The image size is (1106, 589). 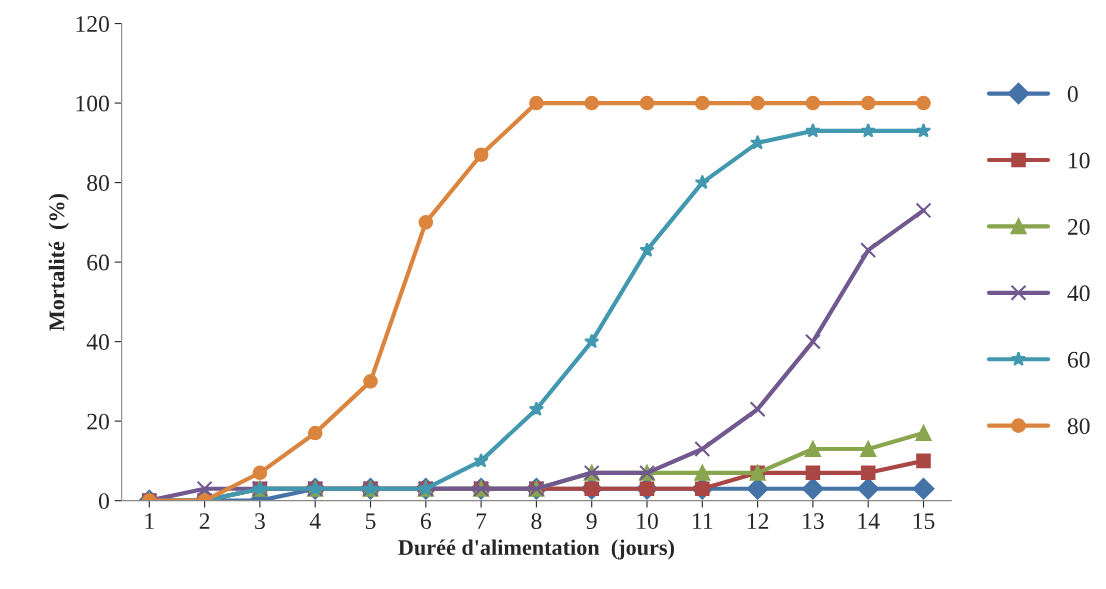 I want to click on legend-label: 40, so click(x=1078, y=293).